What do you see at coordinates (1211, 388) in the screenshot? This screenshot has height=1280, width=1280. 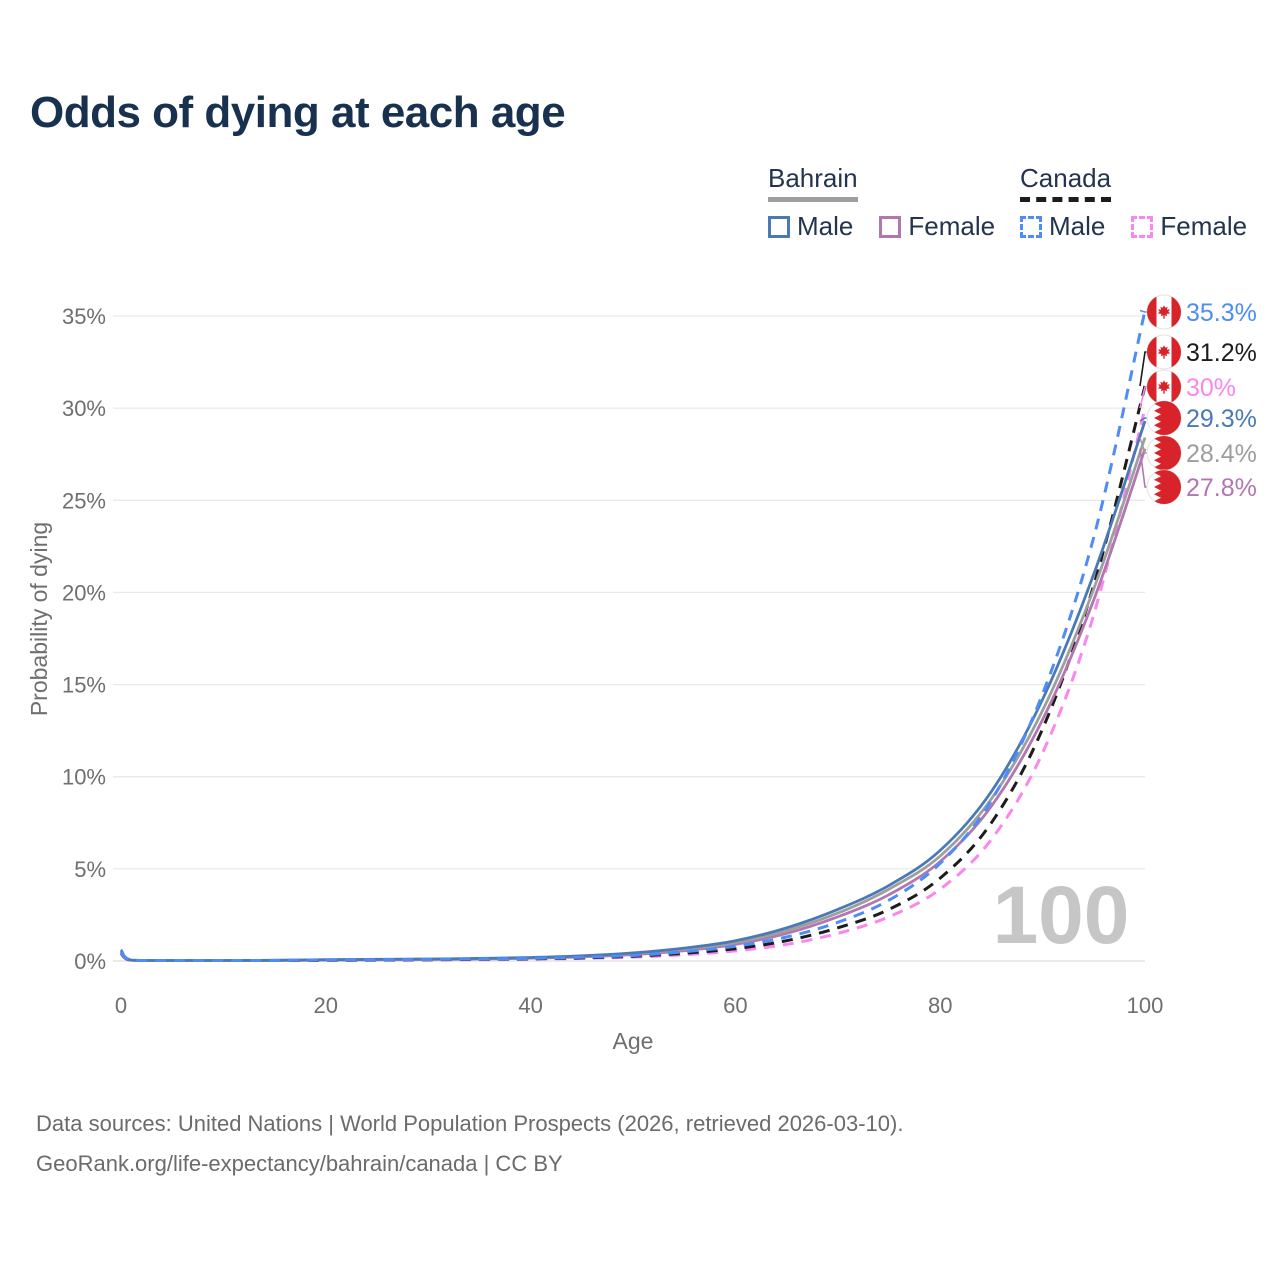 I see `end-label-canada-female: 30%` at bounding box center [1211, 388].